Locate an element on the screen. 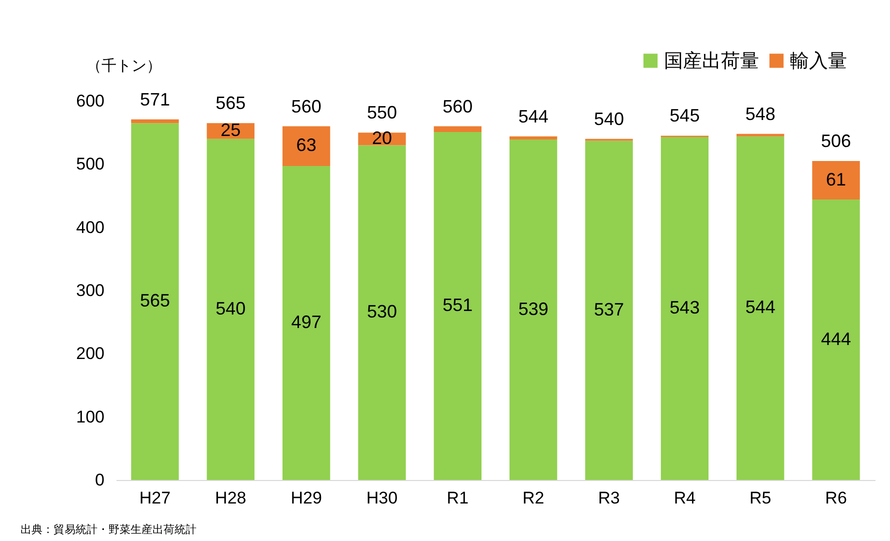 This screenshot has height=541, width=890. total-label: 506 is located at coordinates (836, 141).